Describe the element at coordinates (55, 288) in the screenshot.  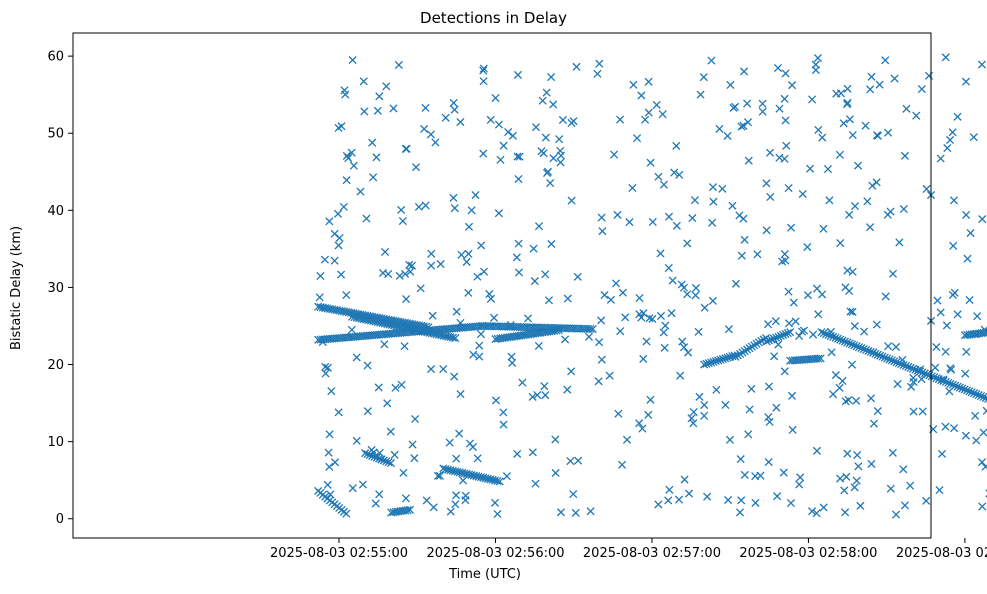
I see `y-tick-label: 30` at that location.